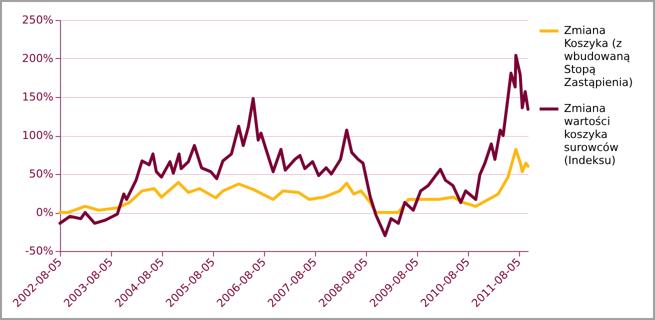  What do you see at coordinates (38, 97) in the screenshot?
I see `y-tick-label: 150%` at bounding box center [38, 97].